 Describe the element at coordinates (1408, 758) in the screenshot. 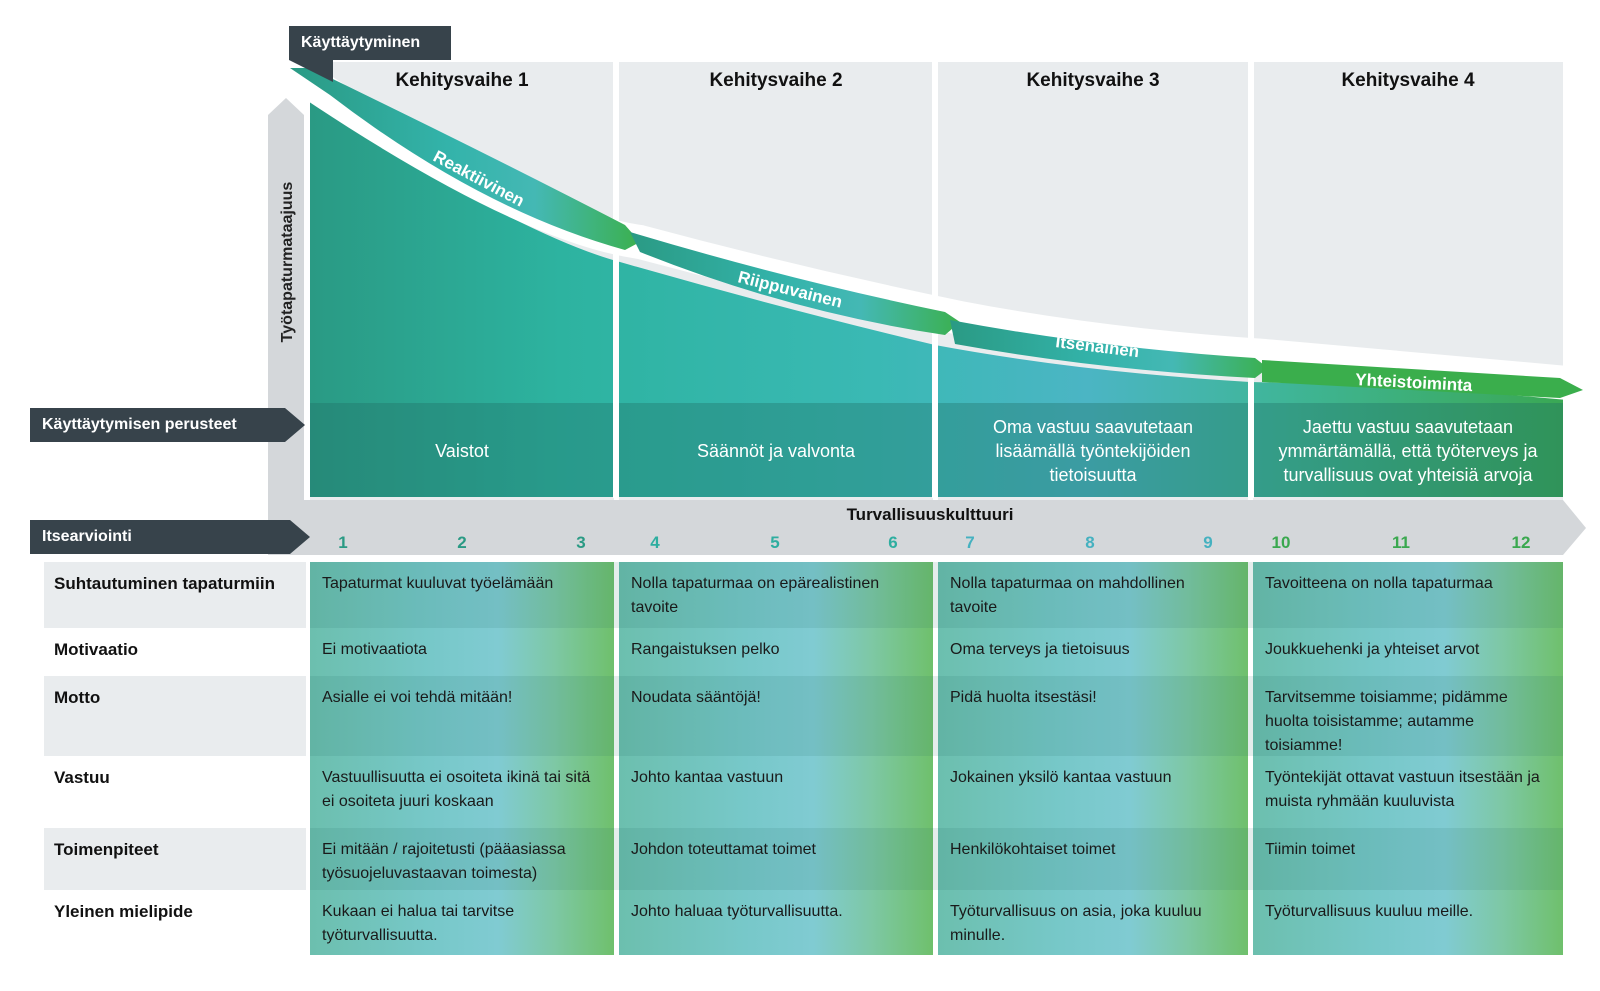

I see `table-stage-4-bg` at that location.